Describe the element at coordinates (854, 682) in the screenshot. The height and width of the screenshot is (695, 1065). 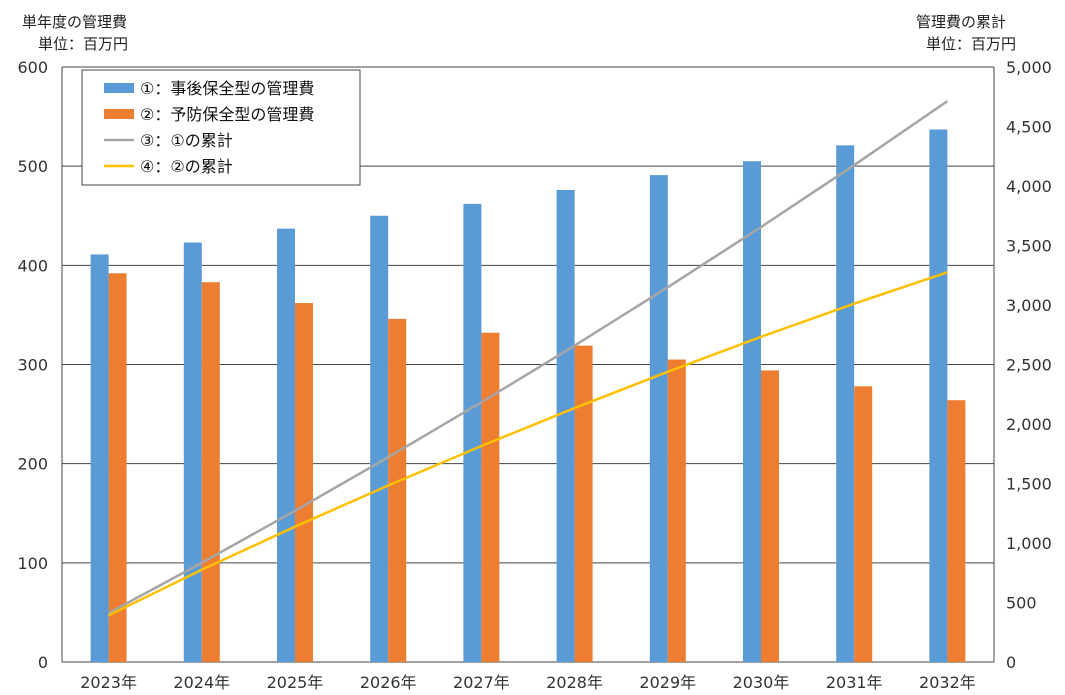
I see `x-tick-label: 2031年` at that location.